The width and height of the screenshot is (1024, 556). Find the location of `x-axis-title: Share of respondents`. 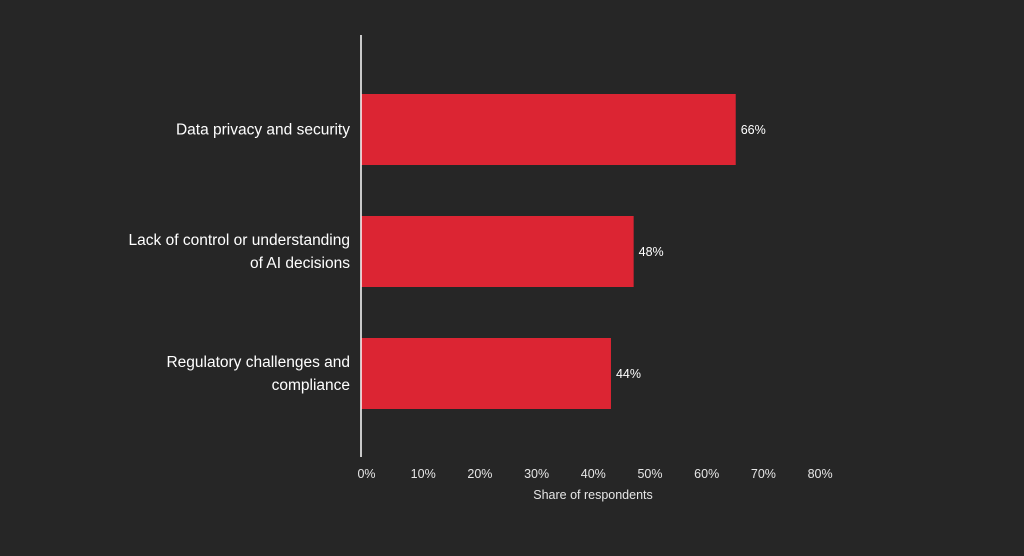

x-axis-title: Share of respondents is located at coordinates (593, 495).